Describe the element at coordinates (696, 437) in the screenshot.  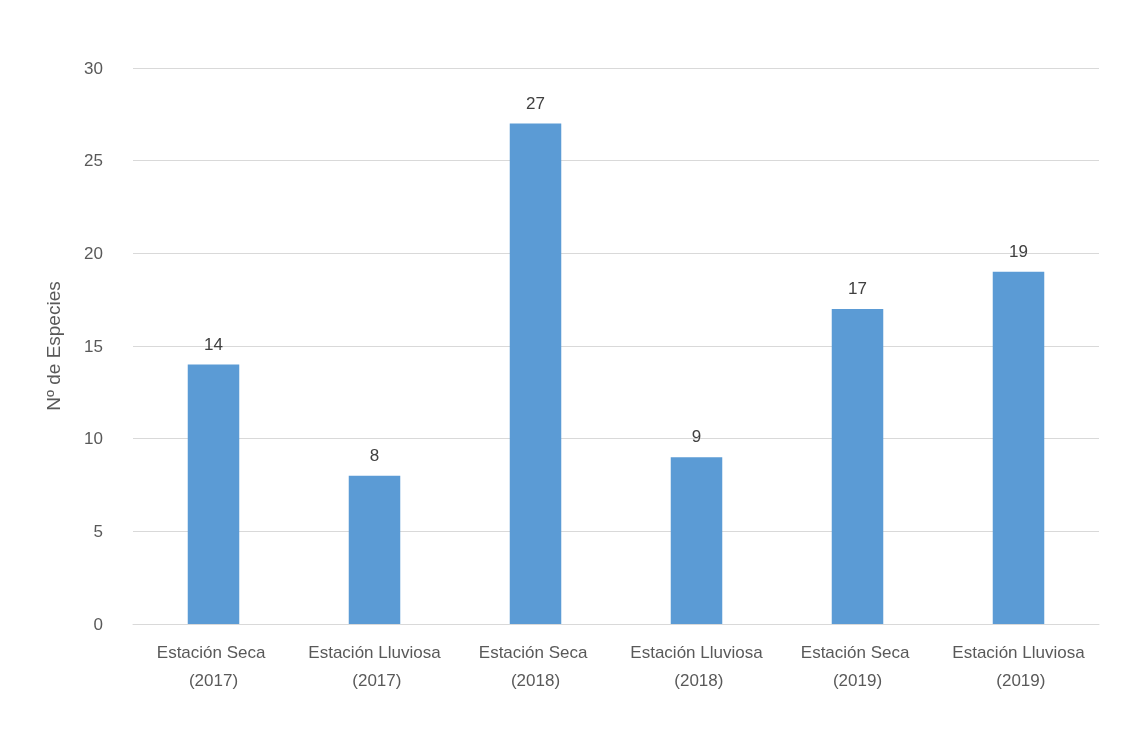
I see `data-label: 9` at that location.